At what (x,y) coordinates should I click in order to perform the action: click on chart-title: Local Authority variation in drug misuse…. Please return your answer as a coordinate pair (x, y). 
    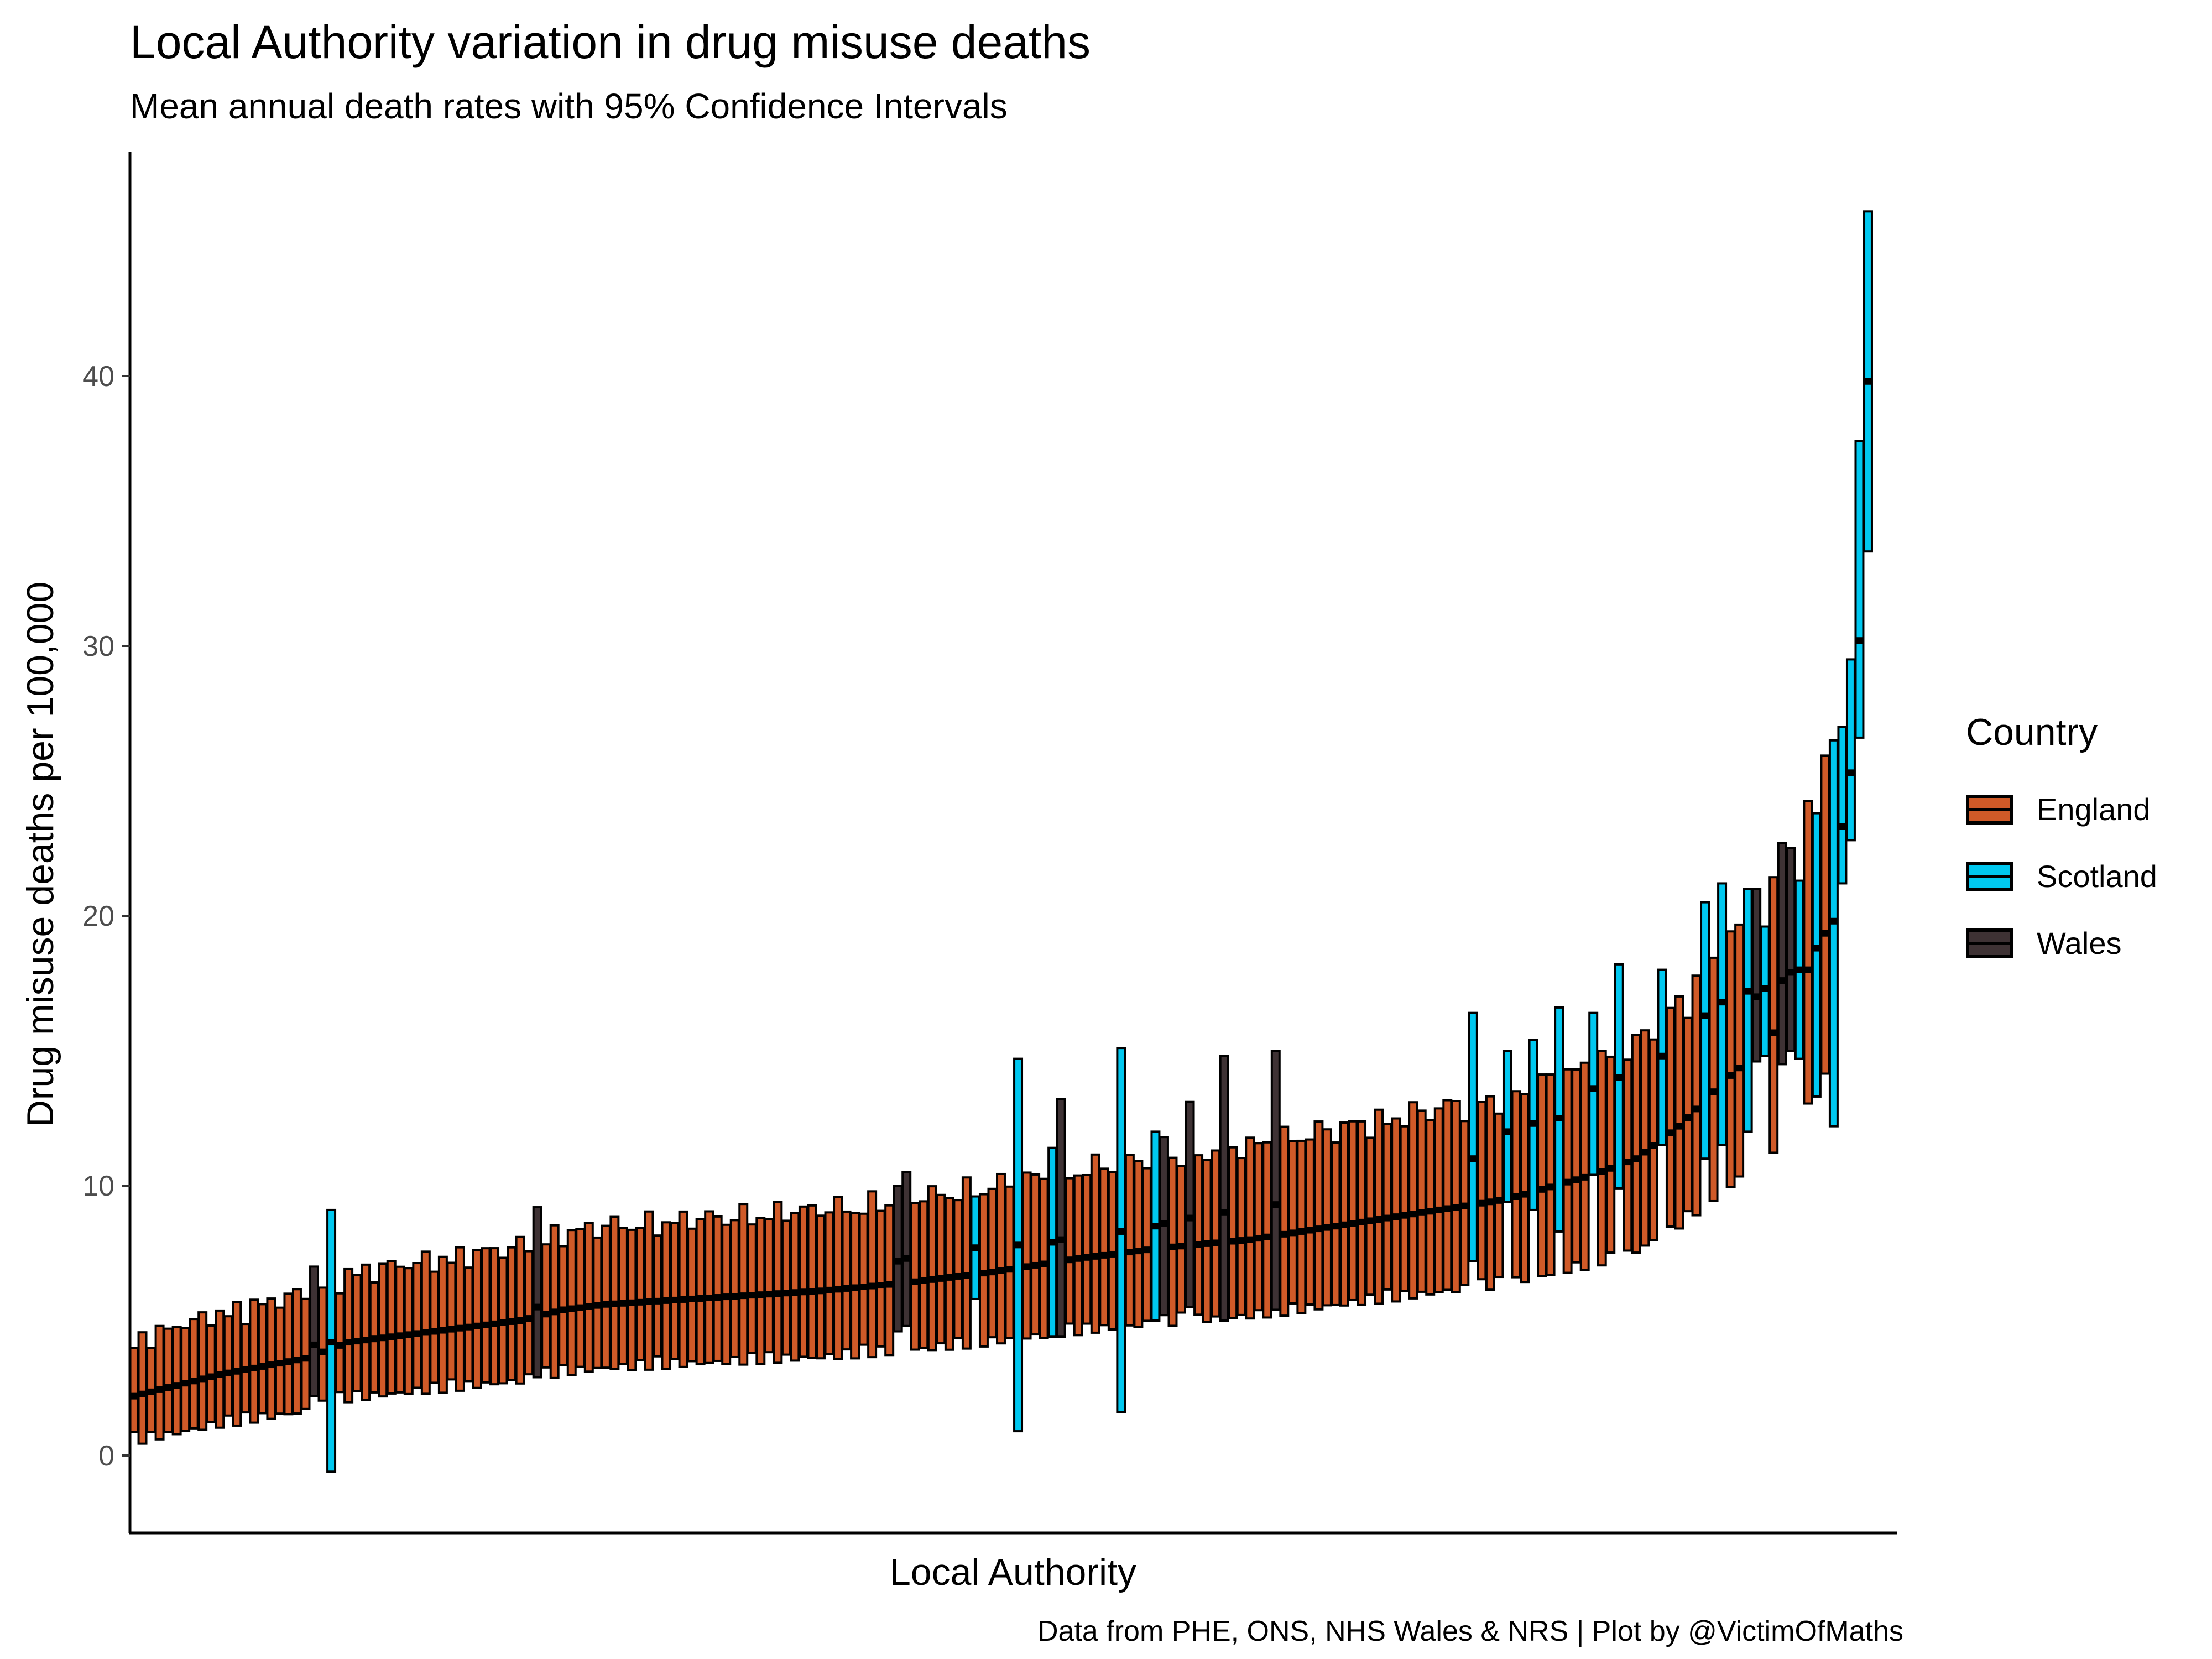
    Looking at the image, I should click on (611, 42).